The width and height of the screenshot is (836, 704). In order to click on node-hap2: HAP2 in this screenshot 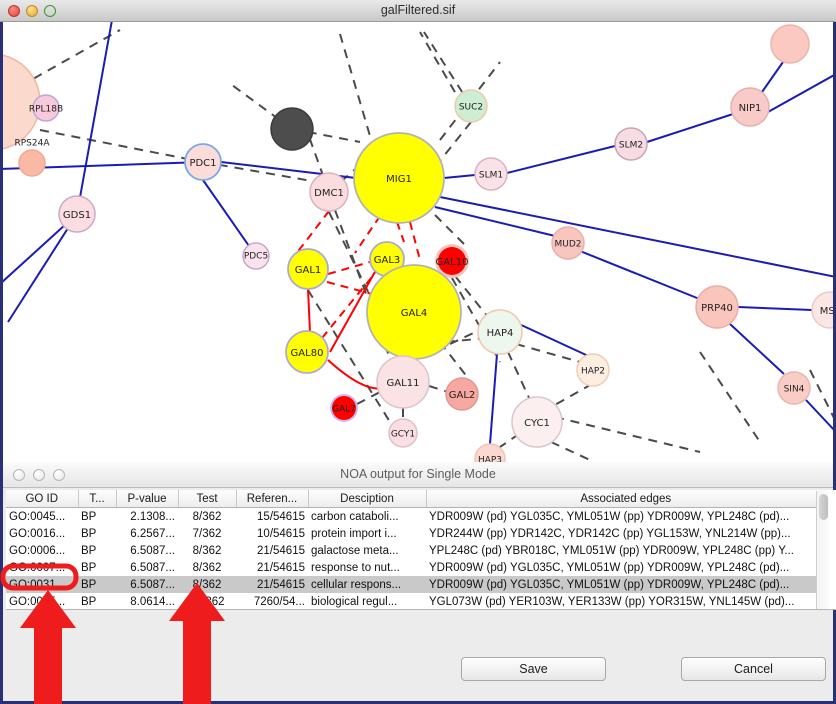, I will do `click(593, 370)`.